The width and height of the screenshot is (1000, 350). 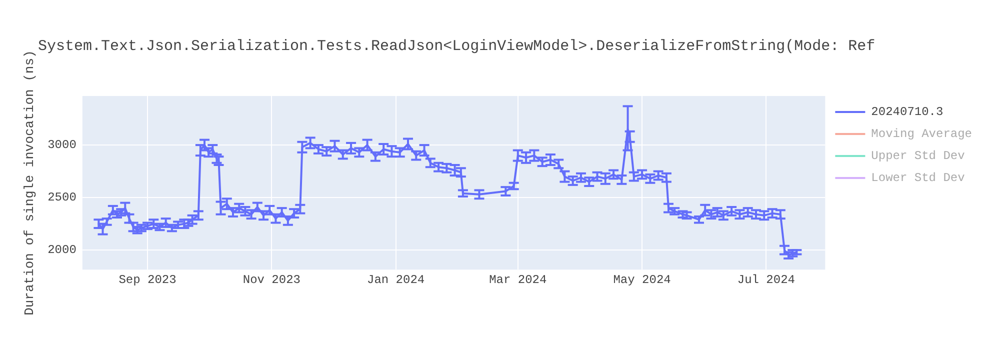 What do you see at coordinates (918, 178) in the screenshot?
I see `legend-label: Lower Std Dev` at bounding box center [918, 178].